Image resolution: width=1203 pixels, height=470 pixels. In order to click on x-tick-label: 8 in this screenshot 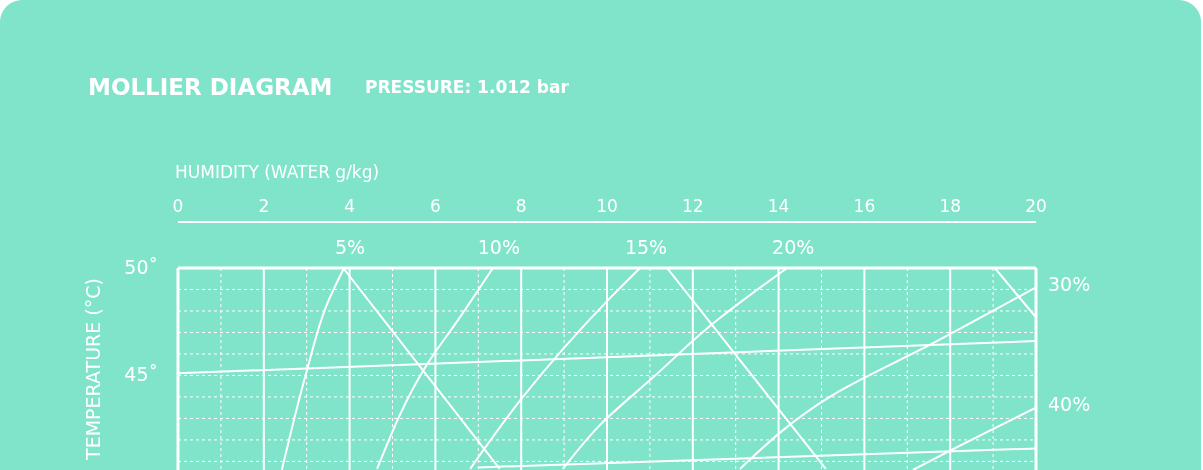, I will do `click(521, 206)`.